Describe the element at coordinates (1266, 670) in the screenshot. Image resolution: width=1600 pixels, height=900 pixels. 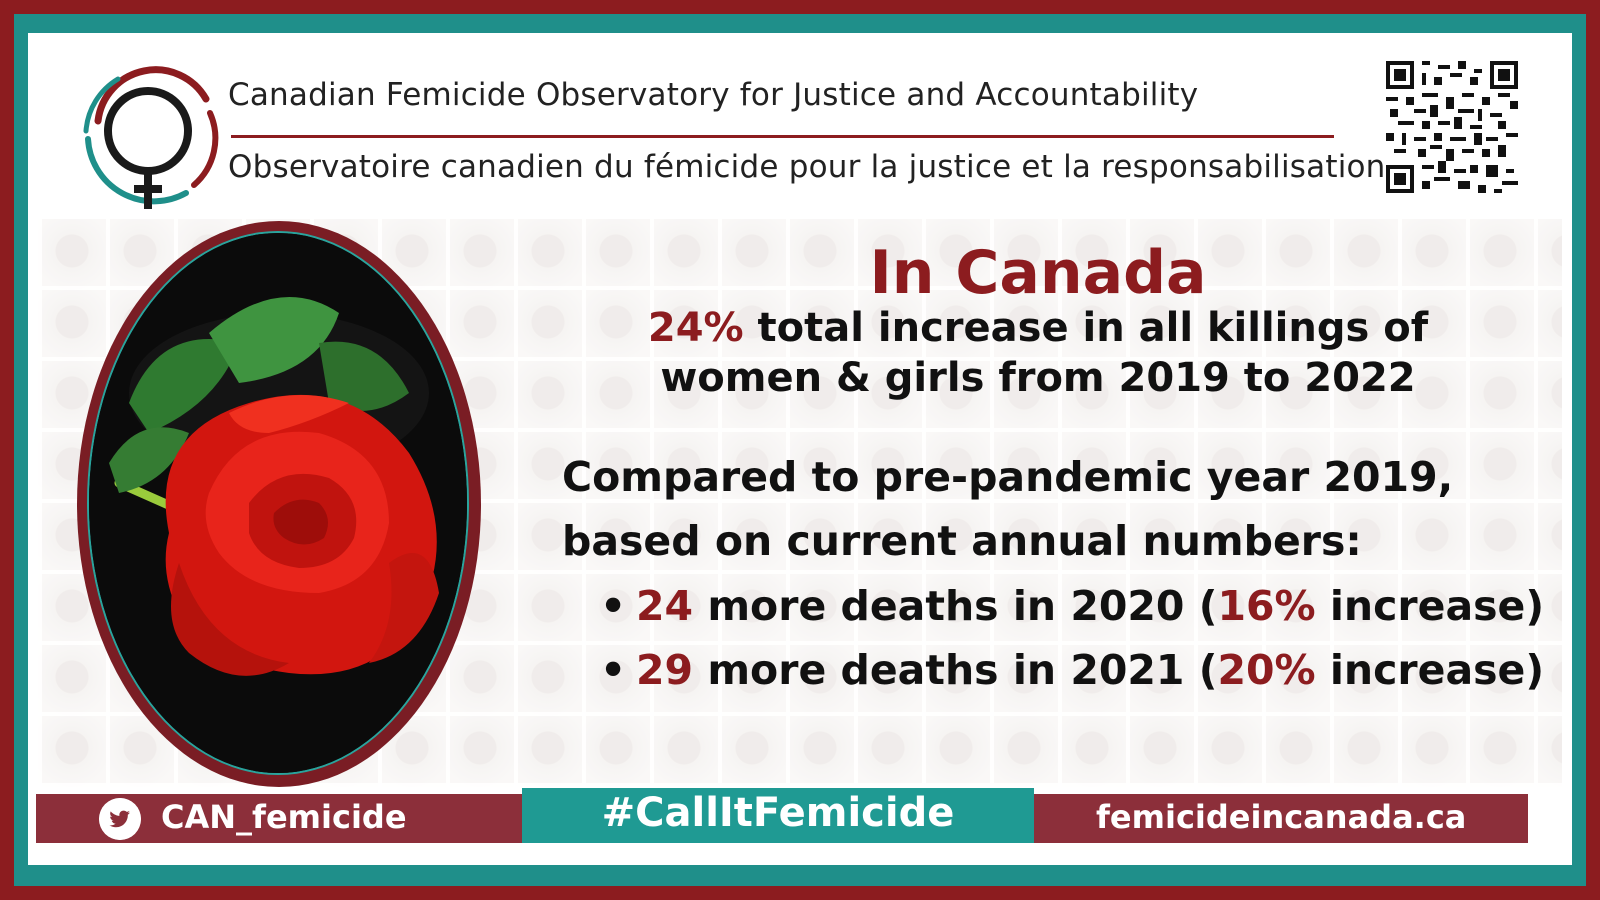
I see `increase-percent: 20%` at that location.